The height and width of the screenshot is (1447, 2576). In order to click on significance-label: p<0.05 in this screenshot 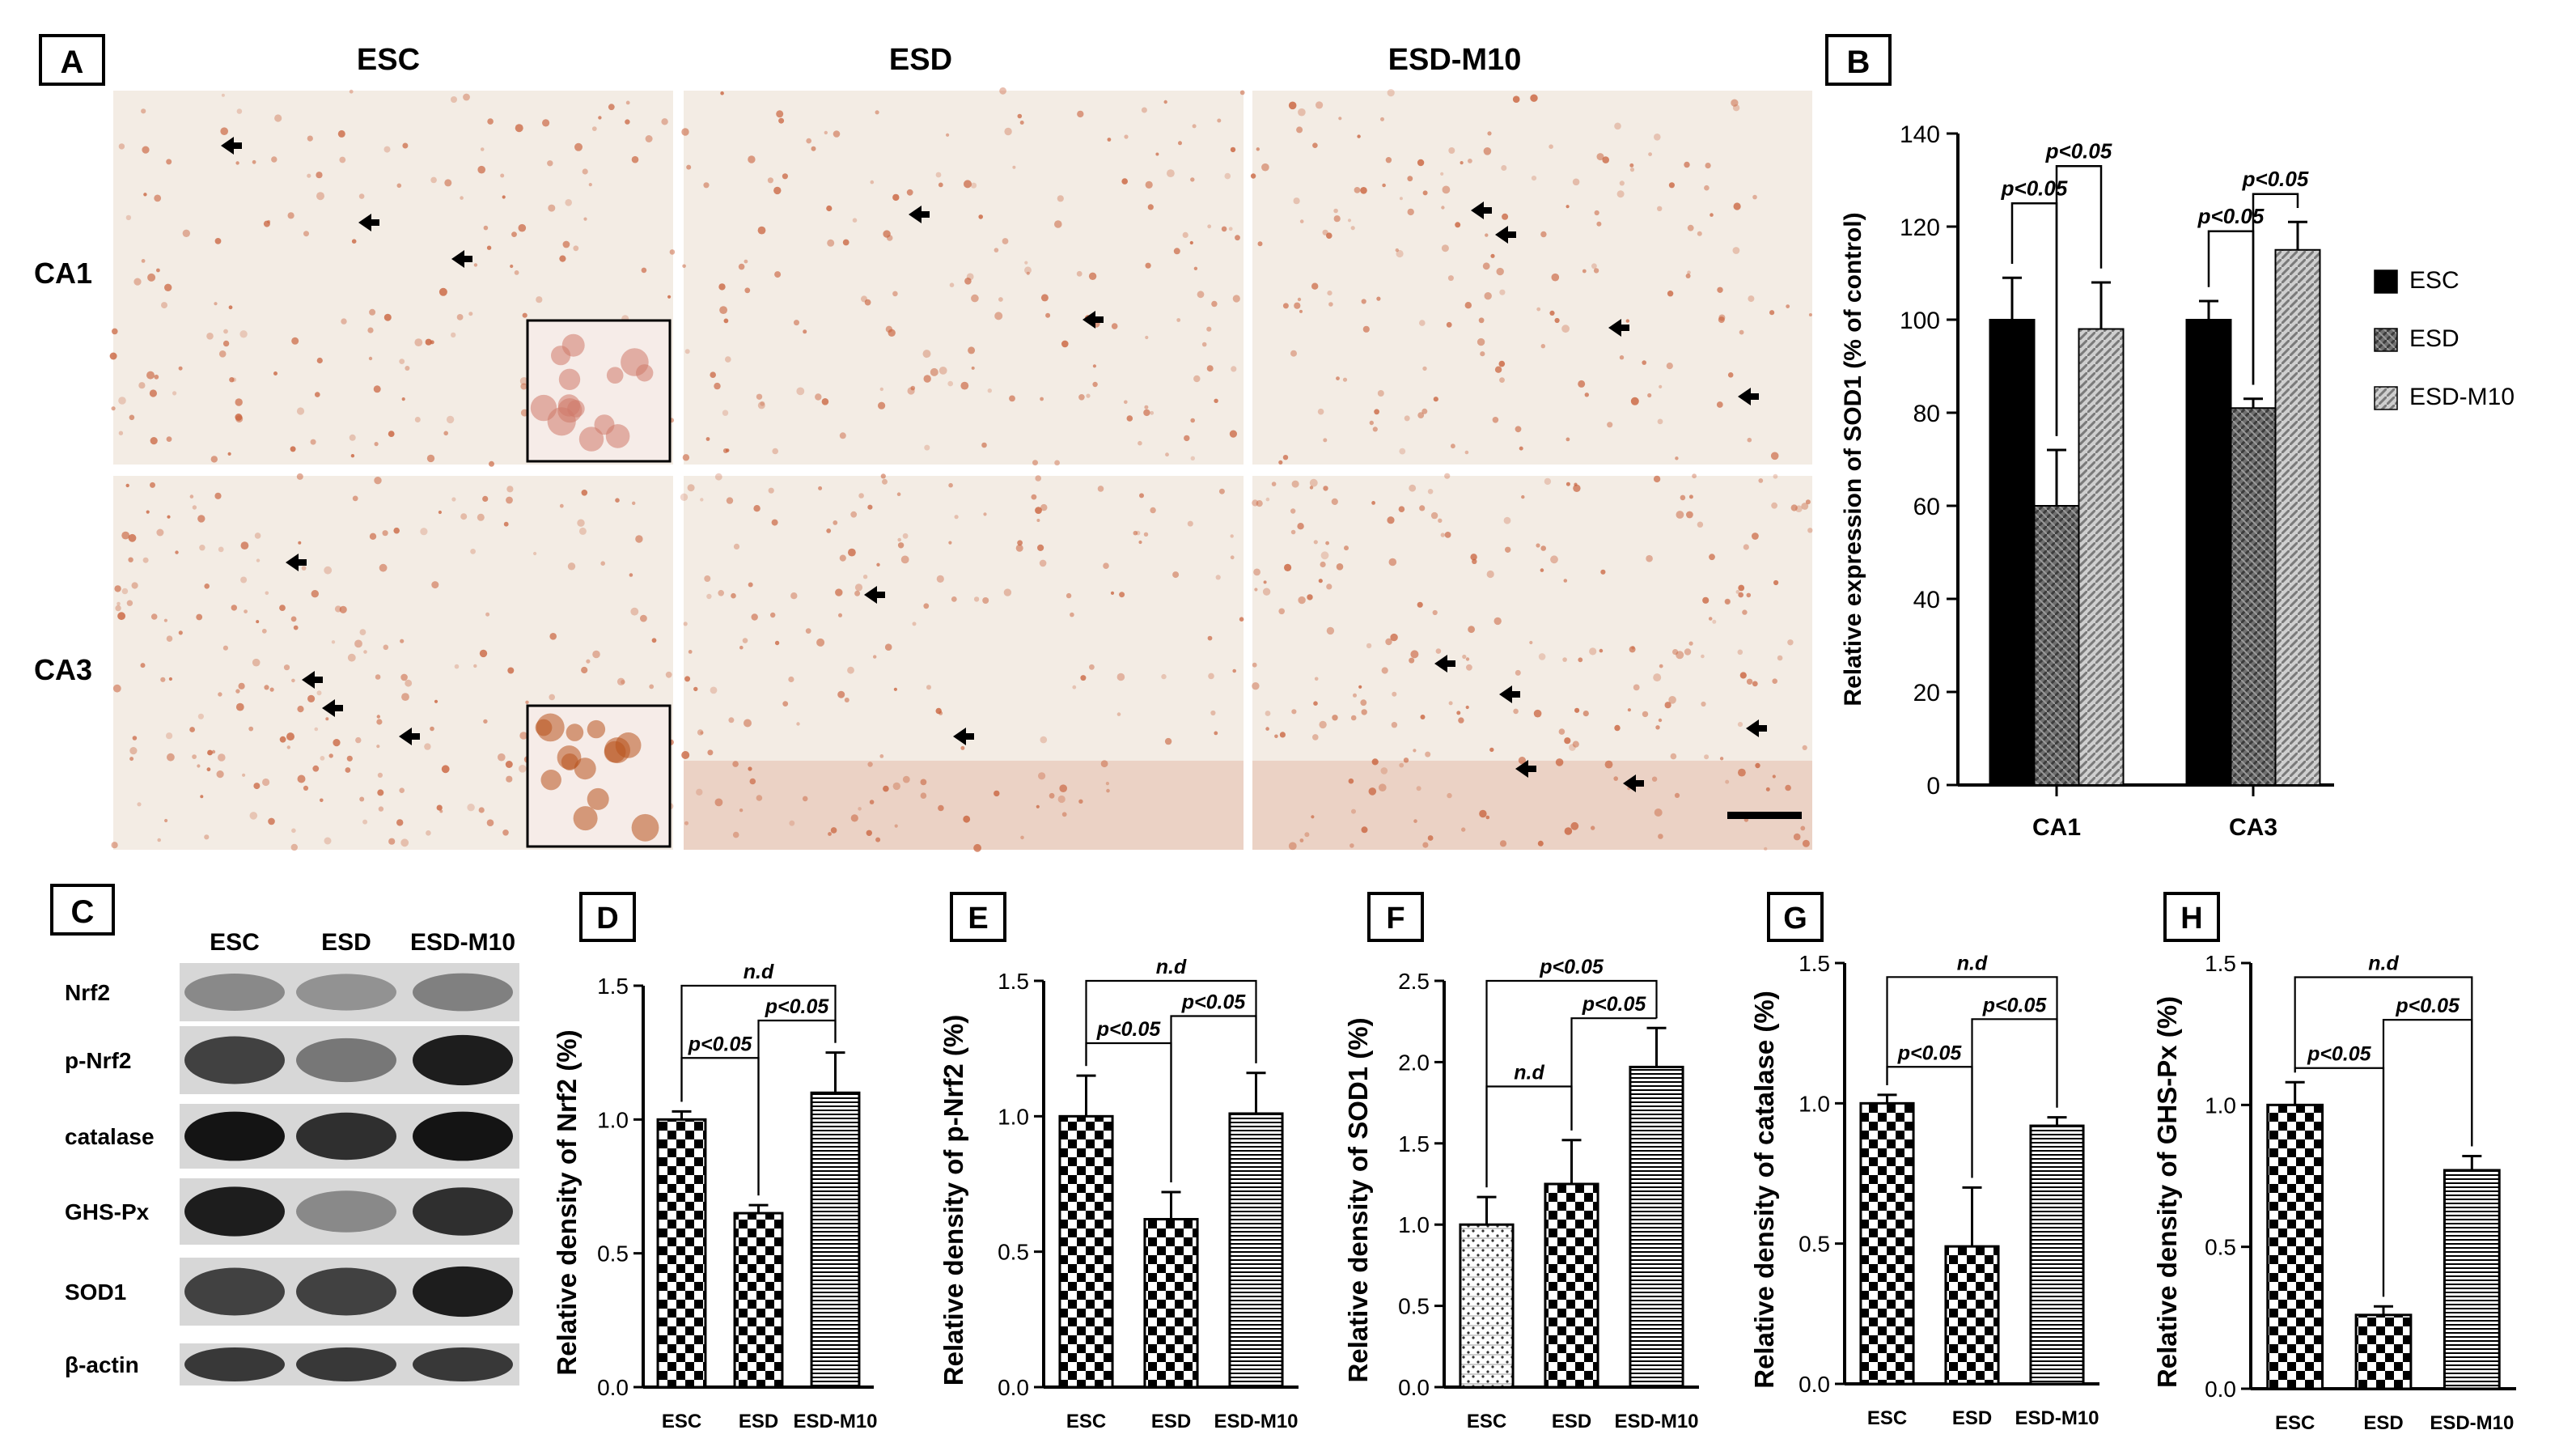, I will do `click(2275, 179)`.